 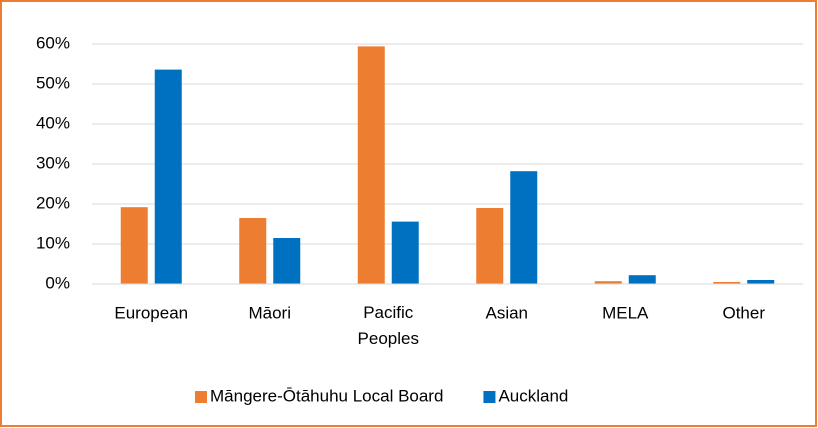 I want to click on x-tick-label: Other, so click(x=743, y=312).